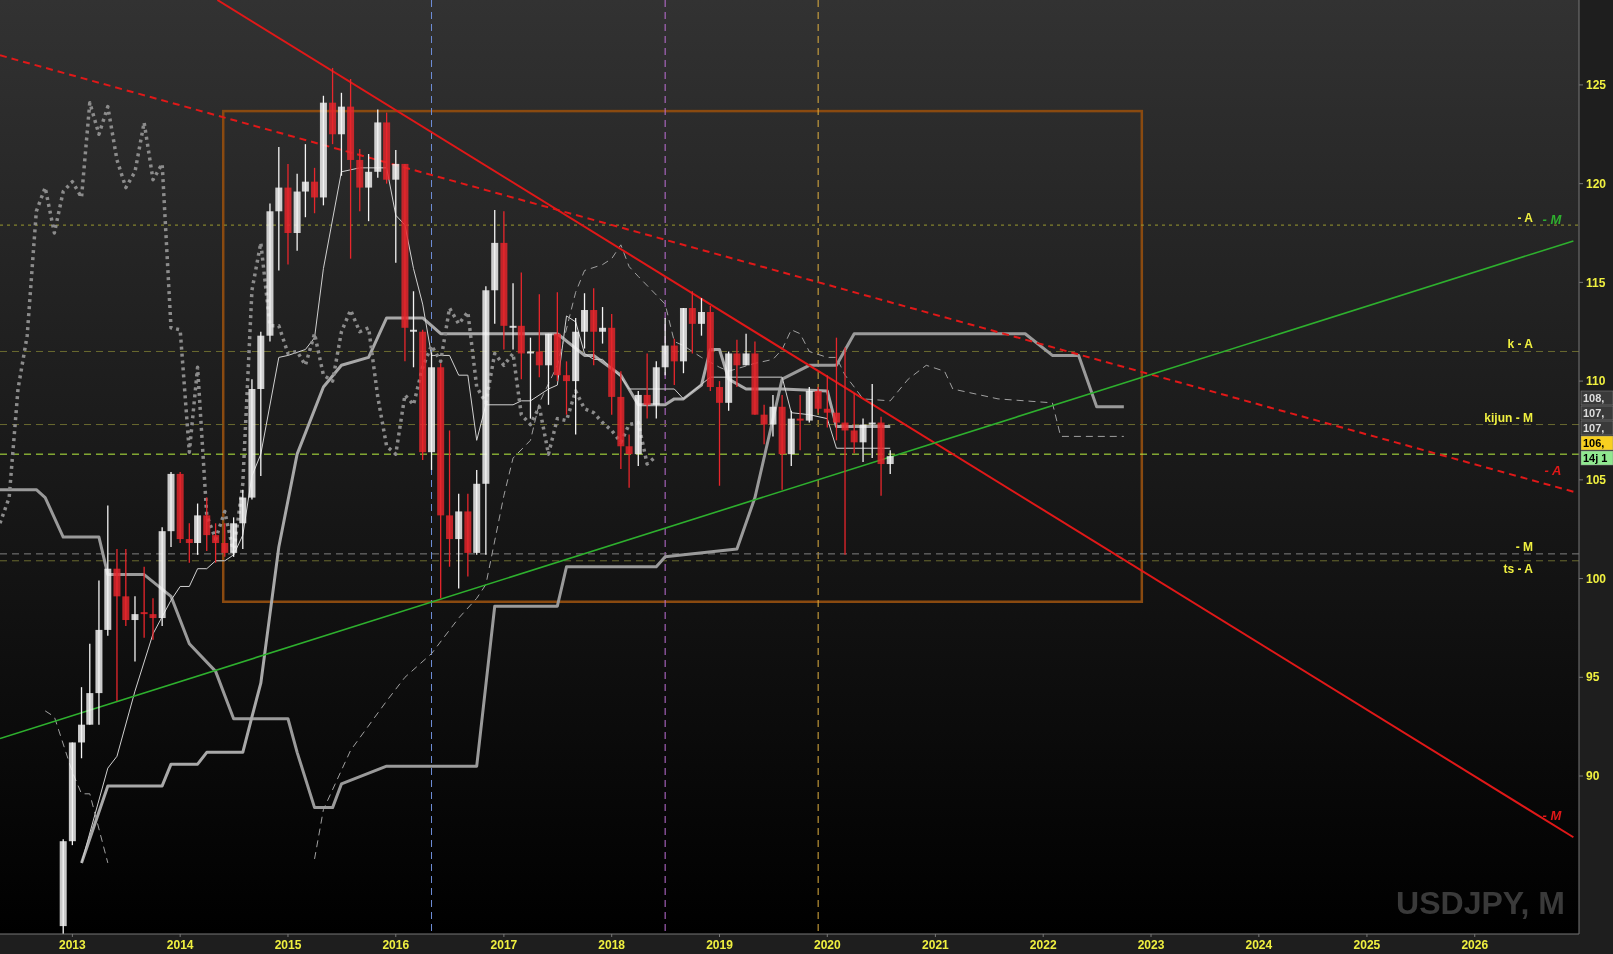 The image size is (1613, 954). Describe the element at coordinates (1525, 218) in the screenshot. I see `ref-line-label: - A` at that location.